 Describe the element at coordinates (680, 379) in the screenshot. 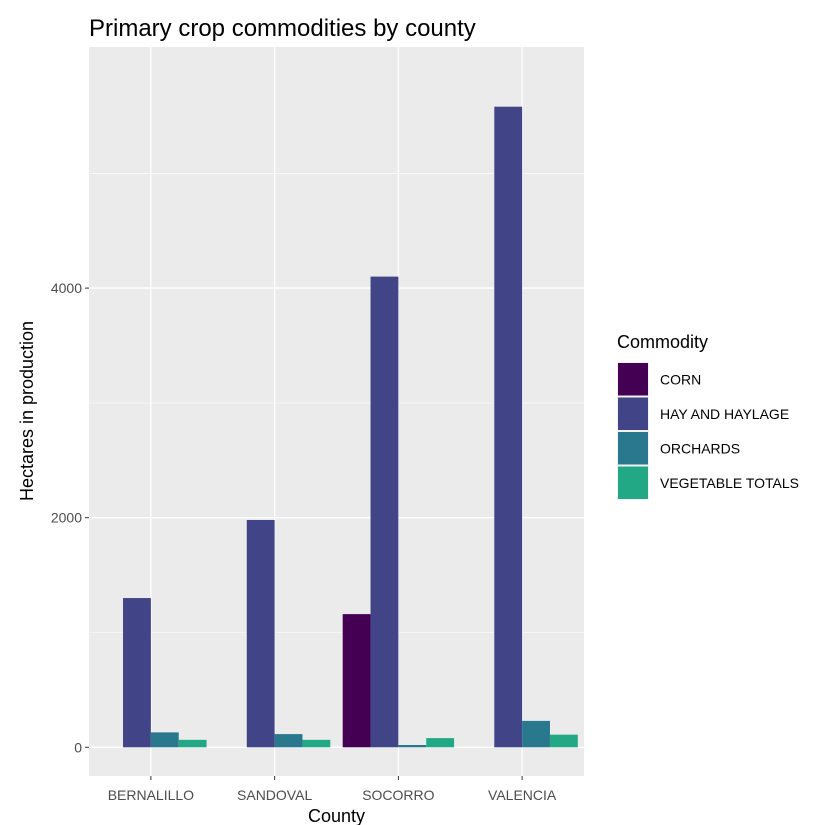

I see `legend-label: CORN` at that location.